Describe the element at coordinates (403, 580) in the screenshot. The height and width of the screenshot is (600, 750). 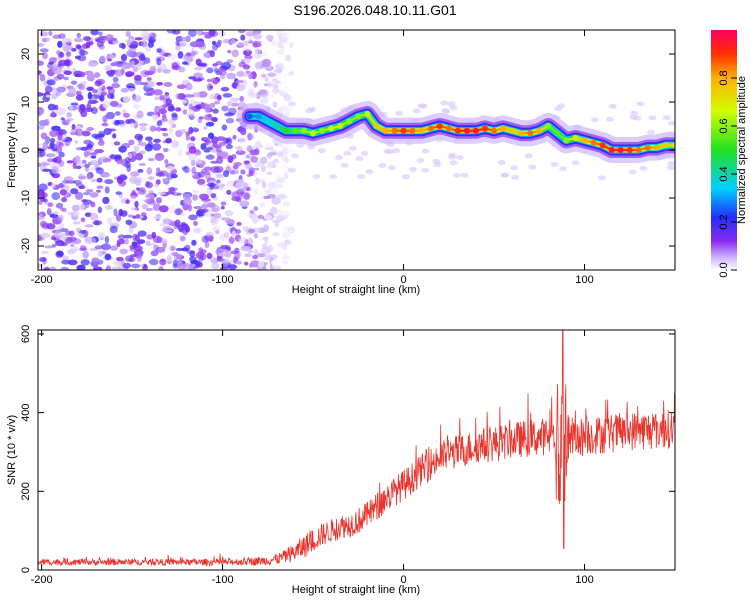
I see `x-tick-label: 0` at that location.